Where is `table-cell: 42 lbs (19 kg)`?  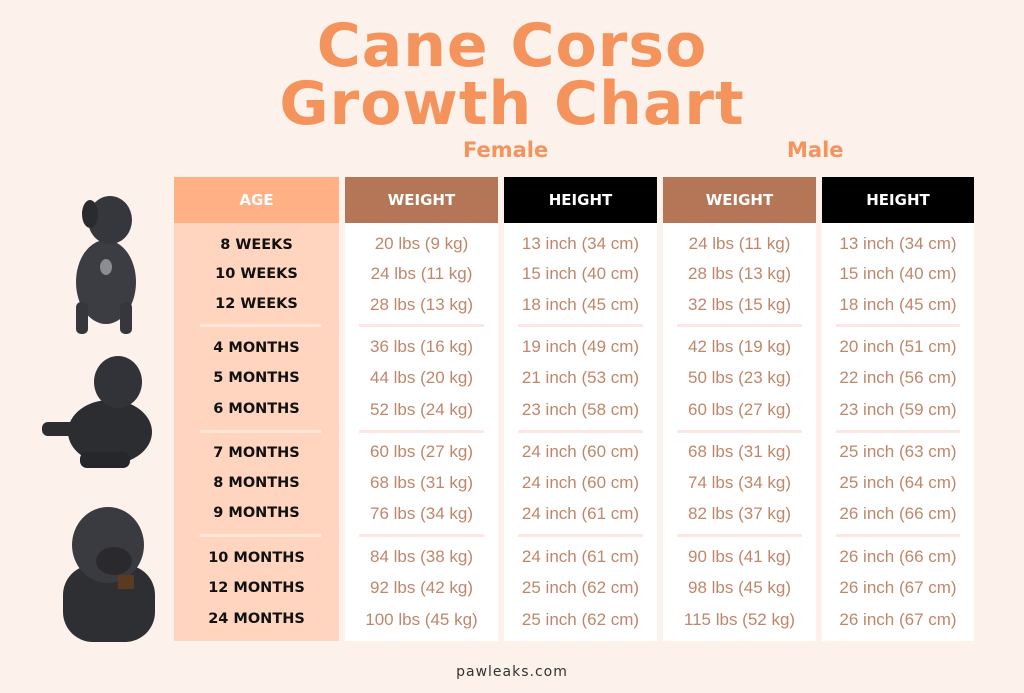 table-cell: 42 lbs (19 kg) is located at coordinates (739, 346).